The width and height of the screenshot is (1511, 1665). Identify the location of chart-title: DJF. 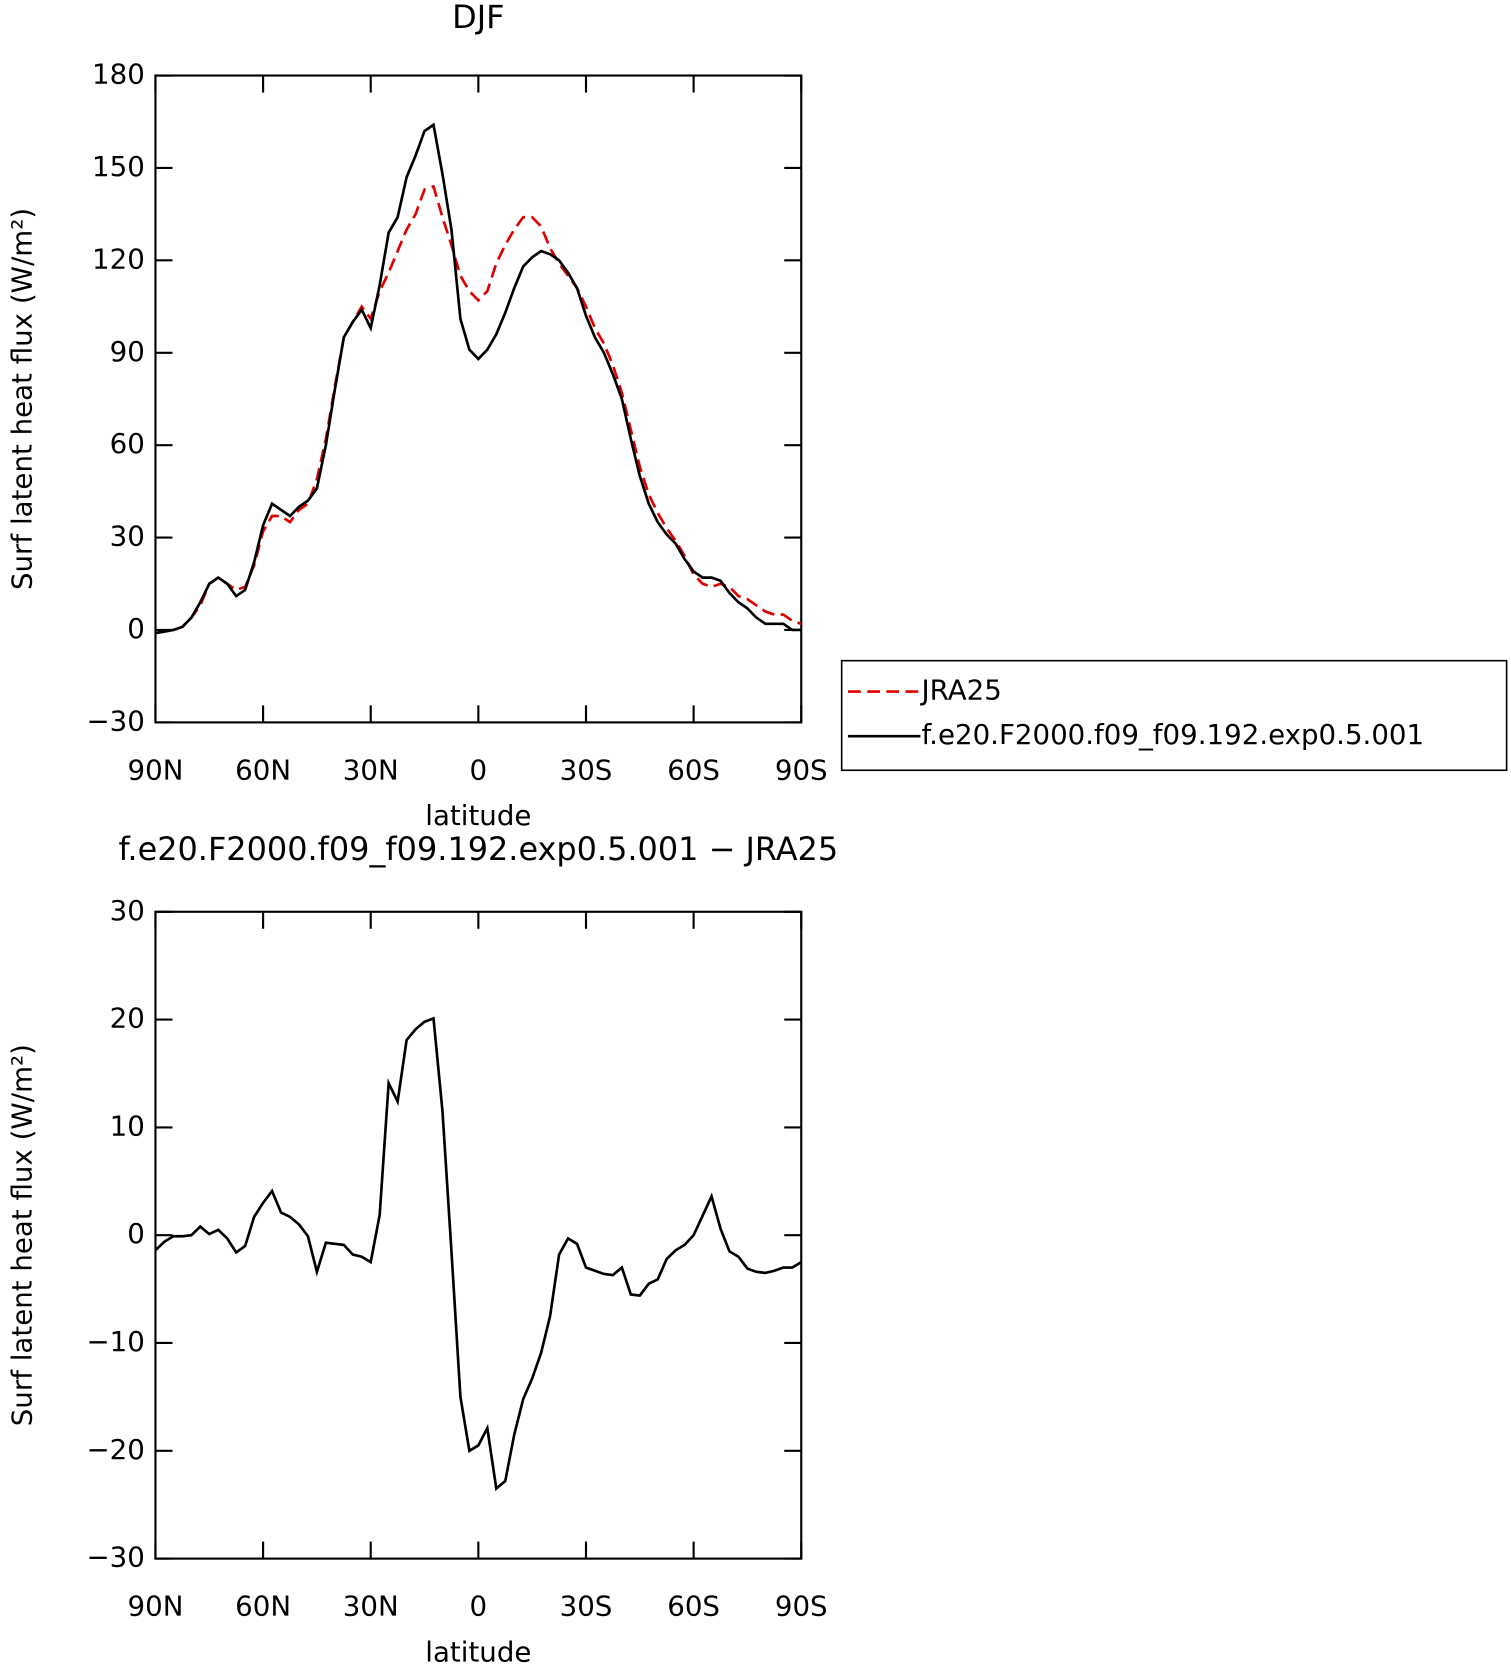
(478, 18).